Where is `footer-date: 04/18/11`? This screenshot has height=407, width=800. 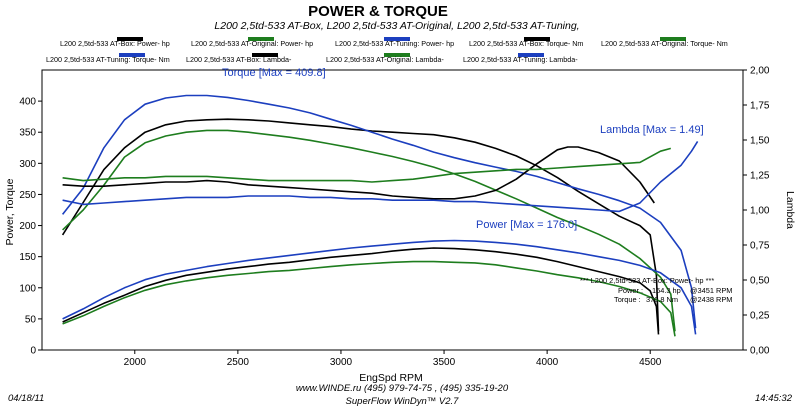
footer-date: 04/18/11 is located at coordinates (26, 398).